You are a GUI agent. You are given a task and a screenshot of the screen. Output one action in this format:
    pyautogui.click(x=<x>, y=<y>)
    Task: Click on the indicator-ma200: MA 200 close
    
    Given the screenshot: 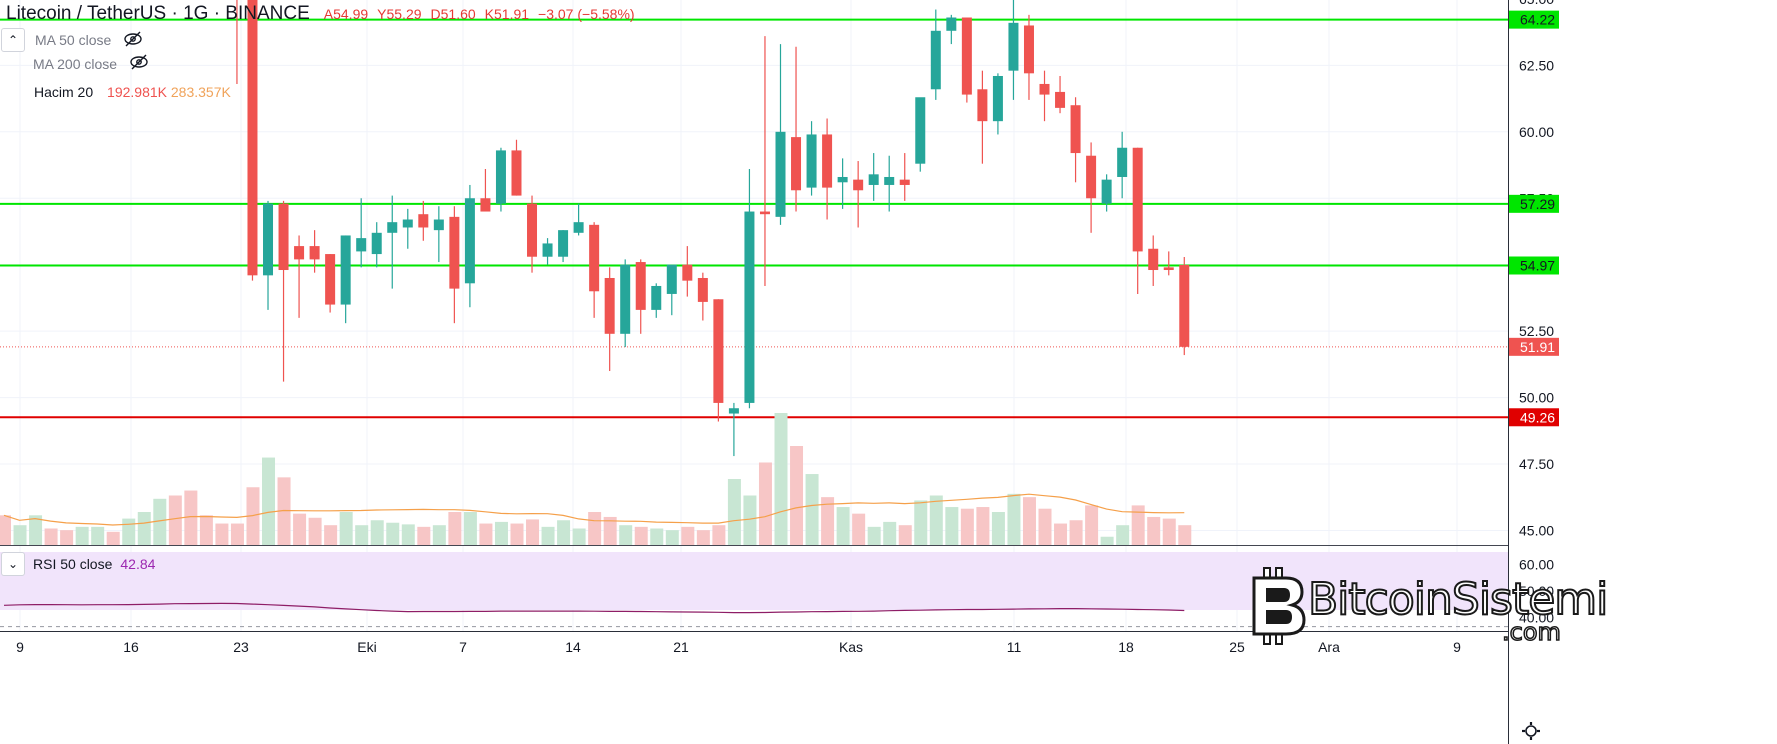 What is the action you would take?
    pyautogui.click(x=91, y=63)
    